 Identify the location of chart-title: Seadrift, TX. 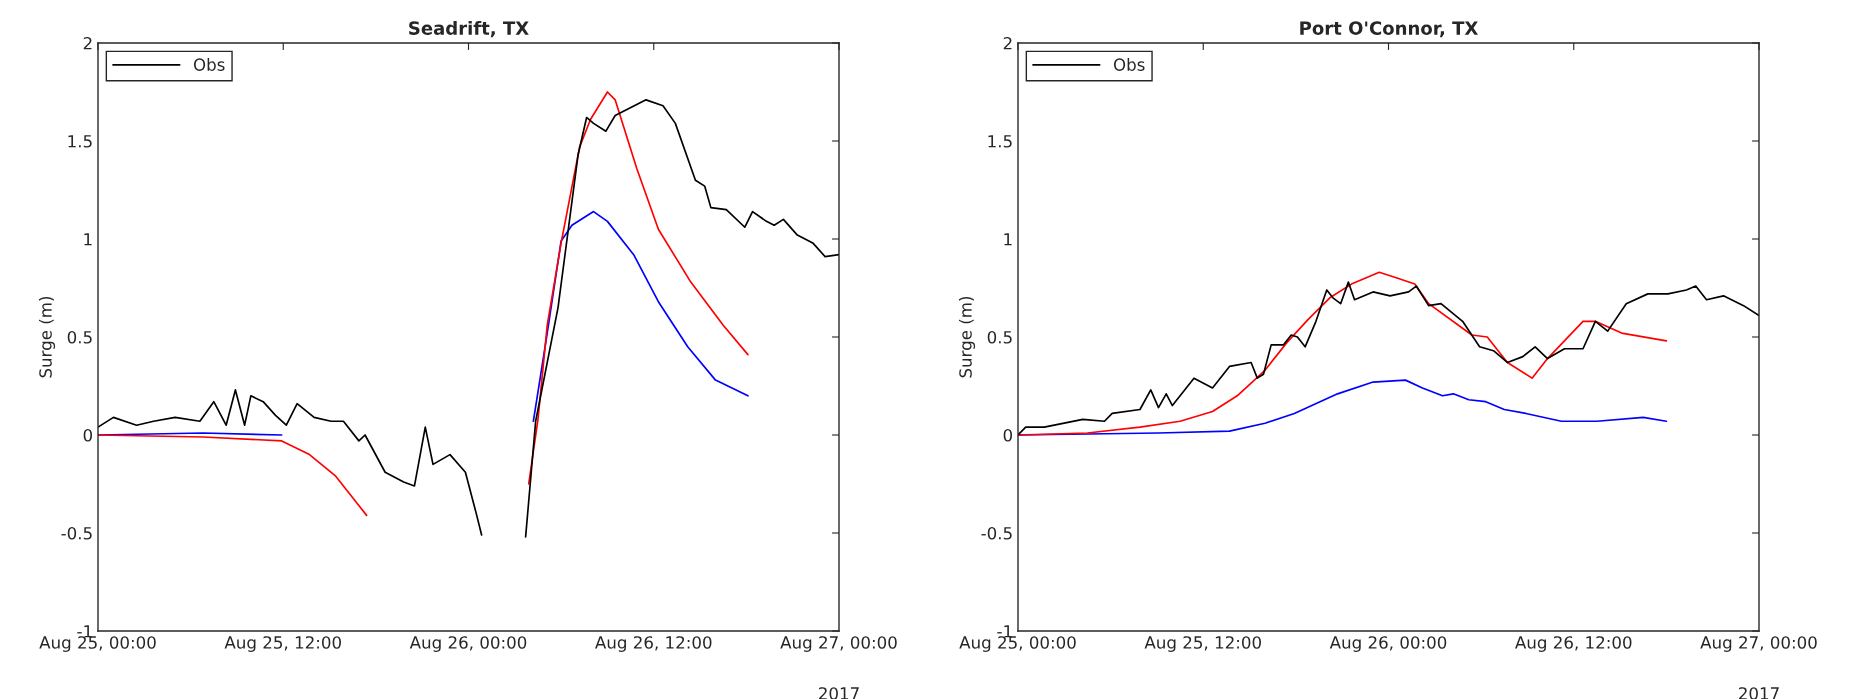
(469, 29).